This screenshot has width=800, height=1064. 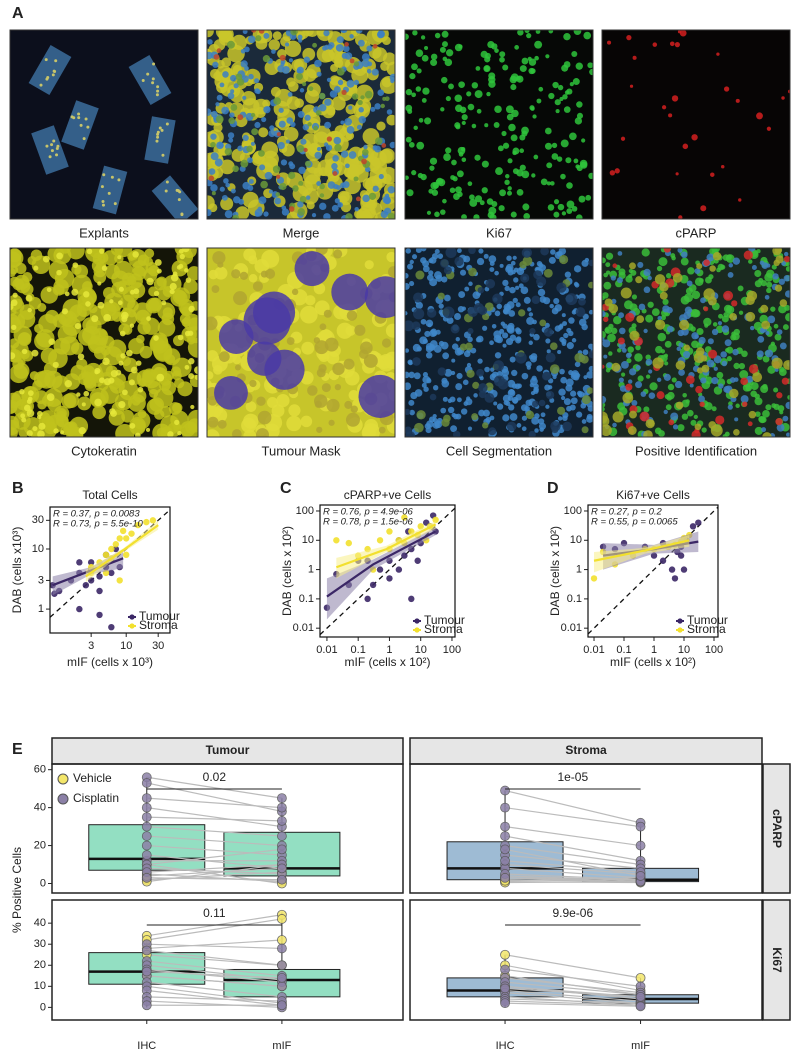 What do you see at coordinates (626, 512) in the screenshot?
I see `stat-annotation: R = 0.27, p = 0.2` at bounding box center [626, 512].